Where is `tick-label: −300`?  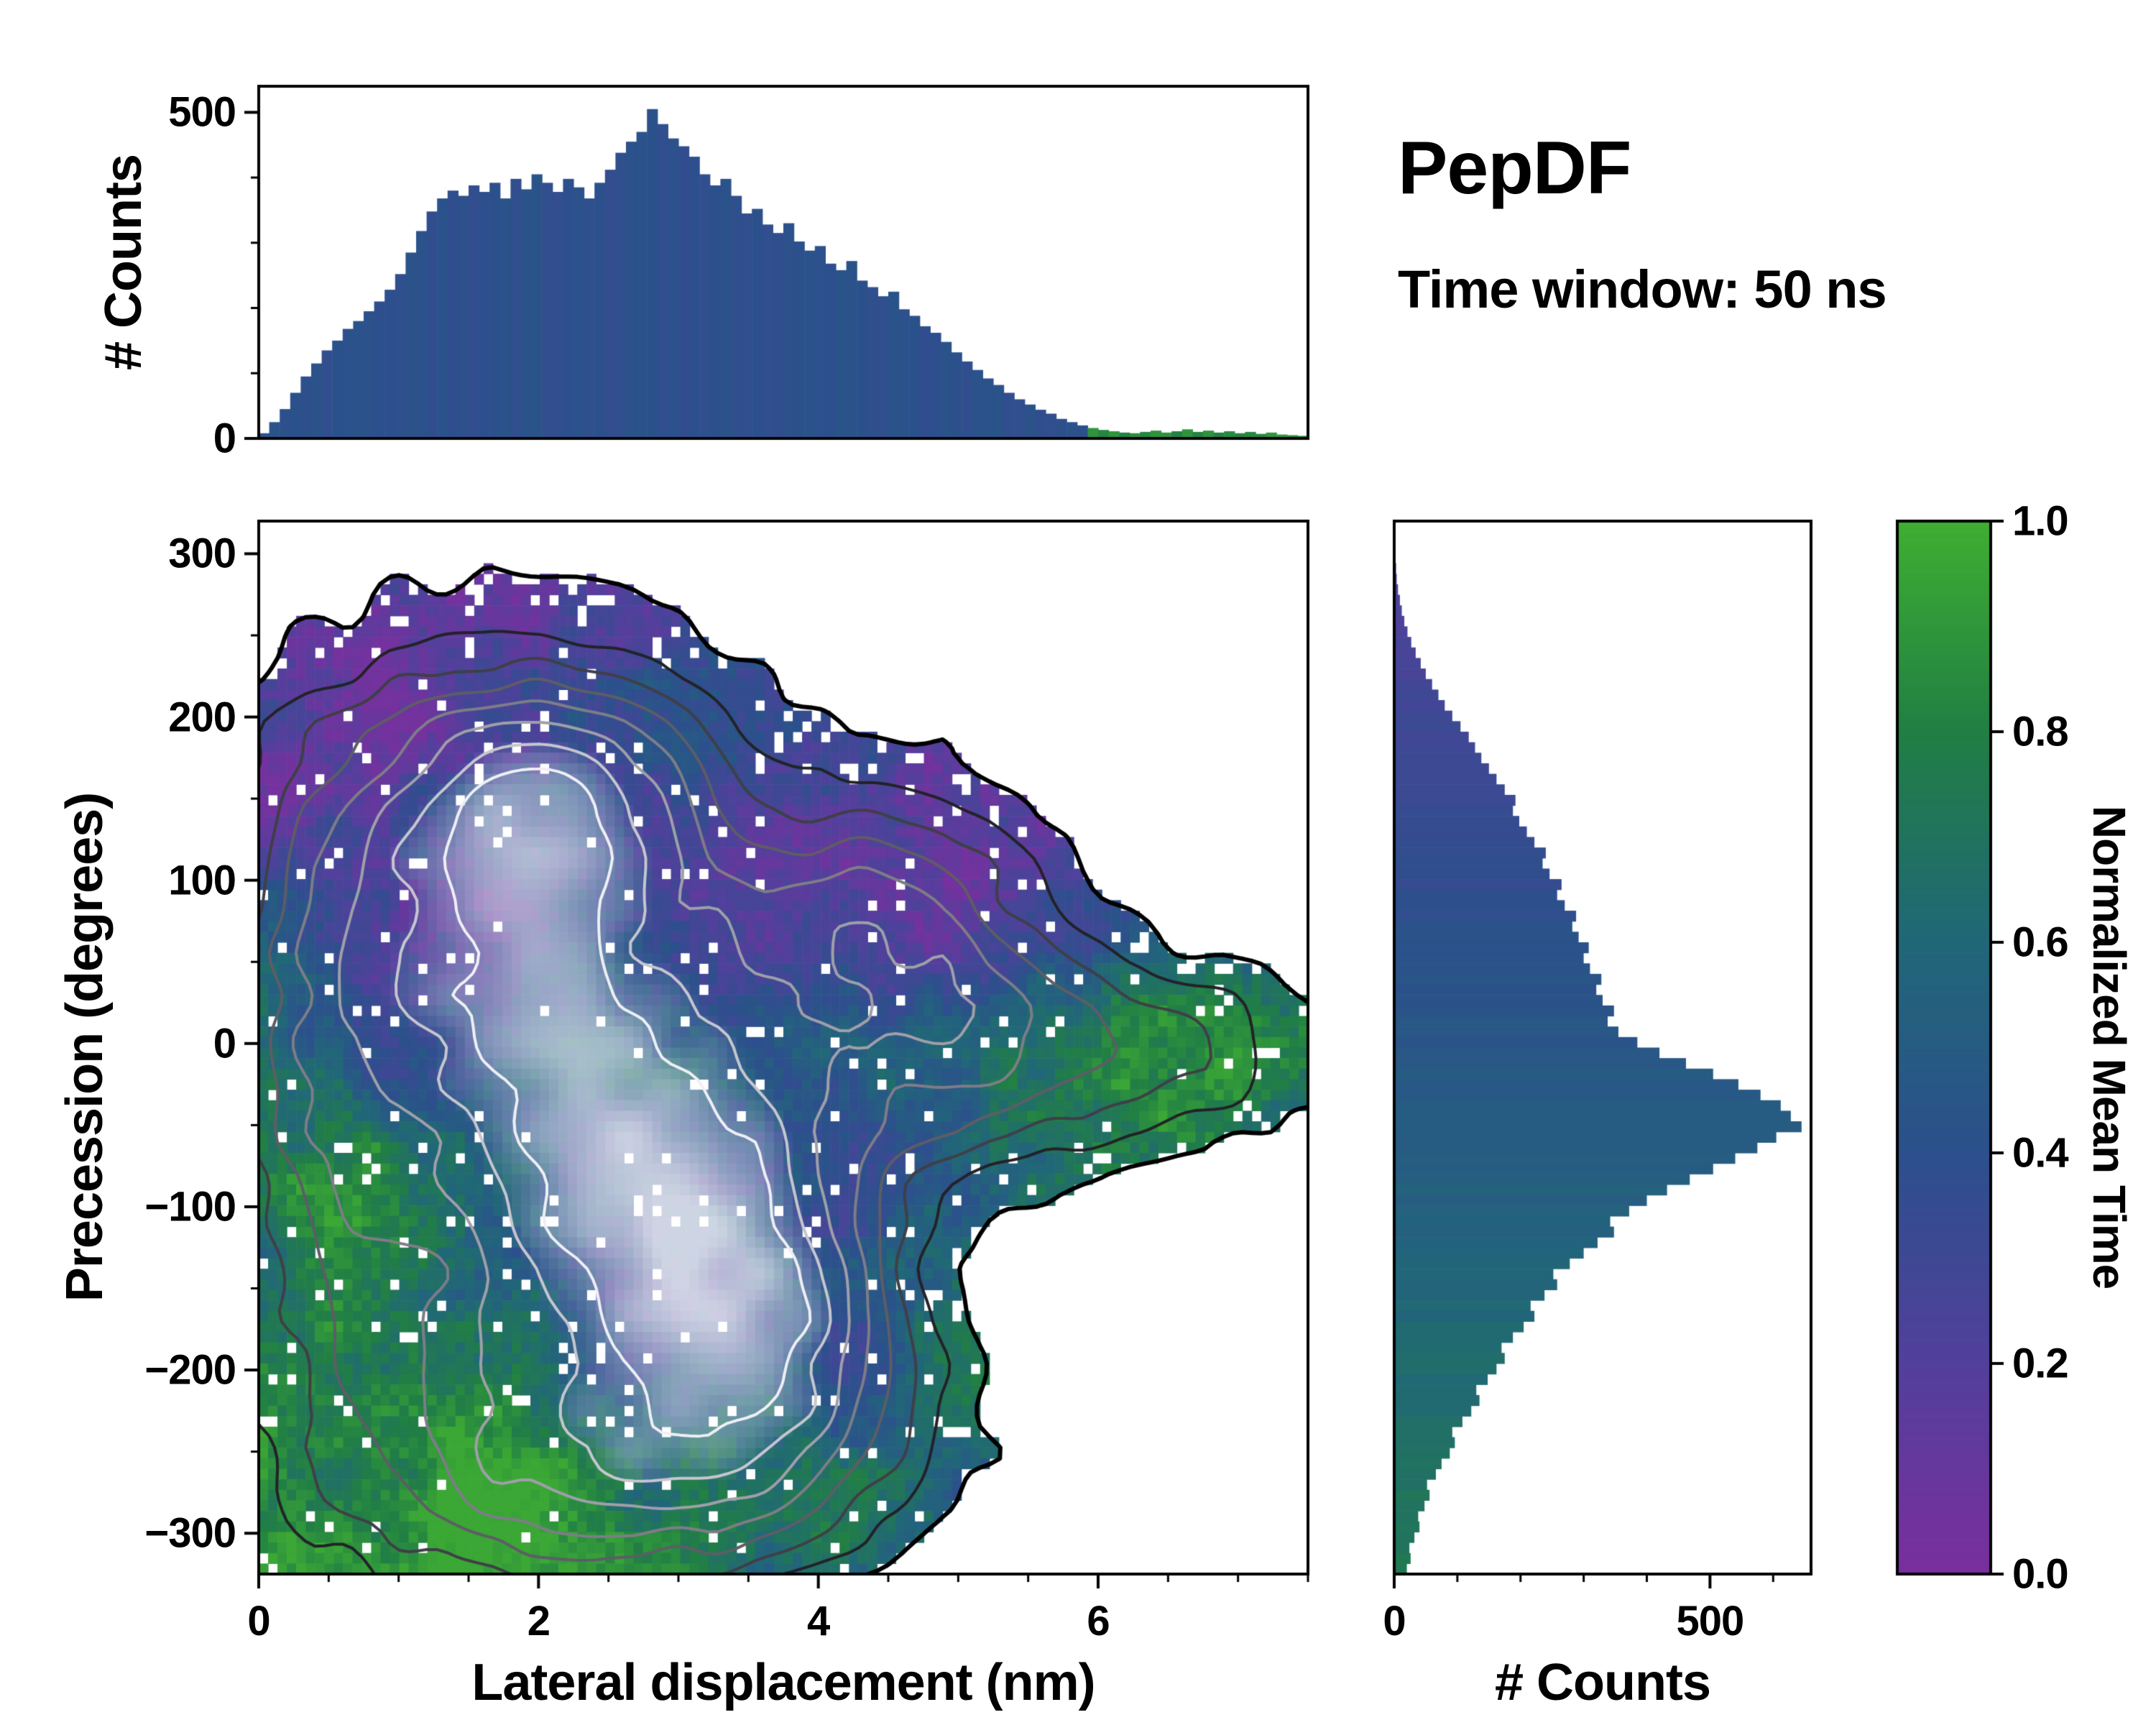 tick-label: −300 is located at coordinates (190, 1533).